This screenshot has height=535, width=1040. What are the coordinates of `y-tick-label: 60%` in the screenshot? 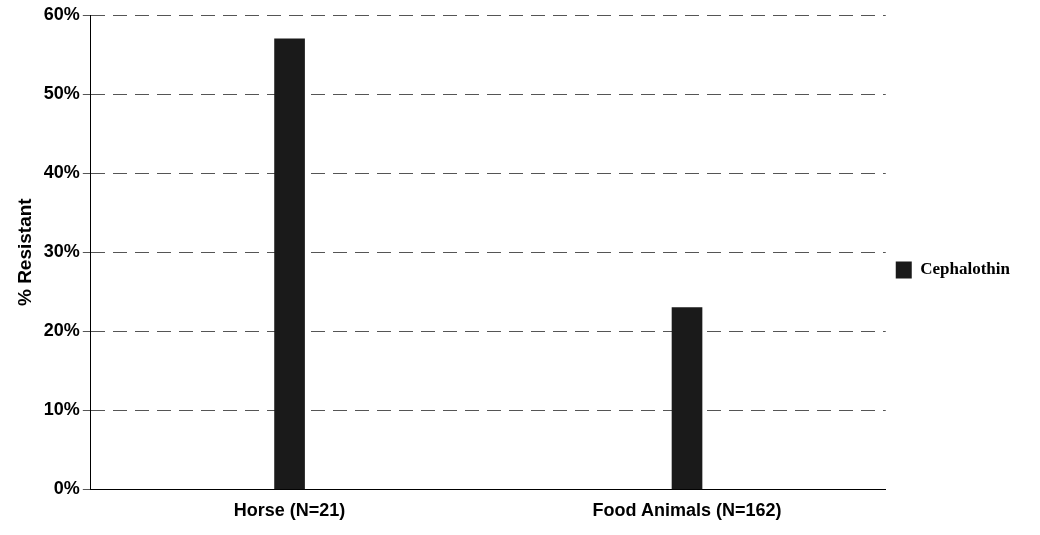 It's located at (61, 13).